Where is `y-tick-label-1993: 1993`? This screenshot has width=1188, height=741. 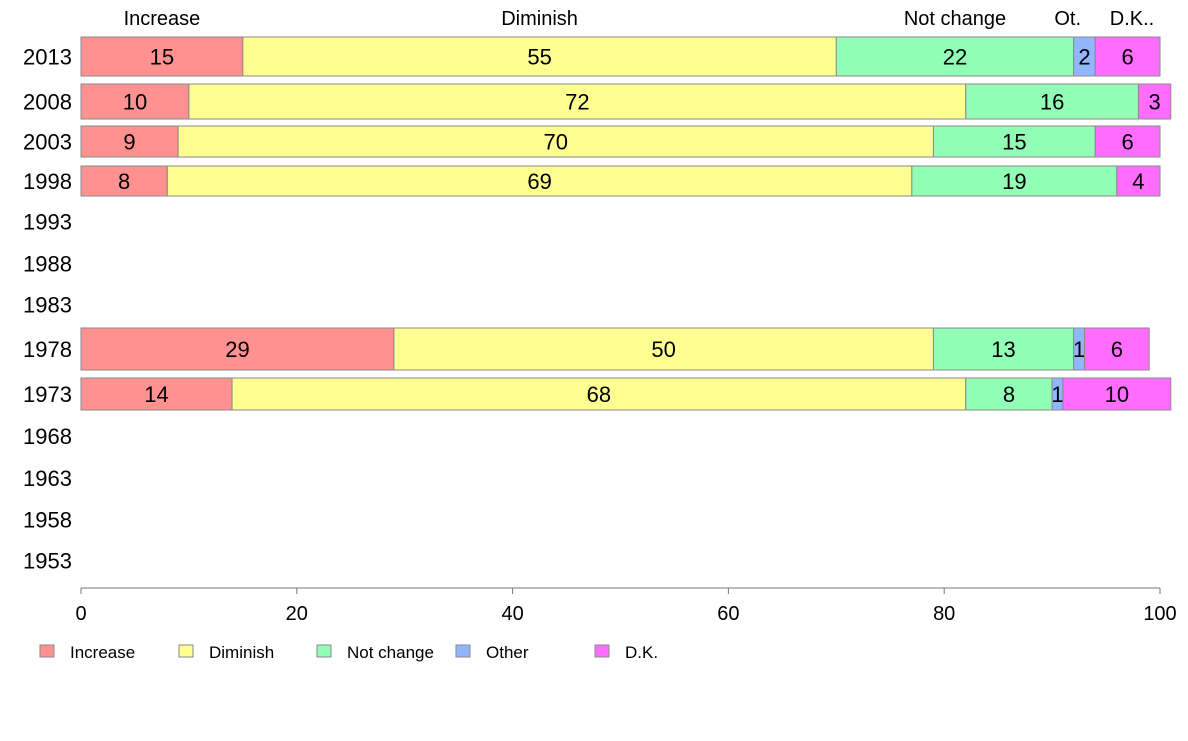
y-tick-label-1993: 1993 is located at coordinates (47, 222).